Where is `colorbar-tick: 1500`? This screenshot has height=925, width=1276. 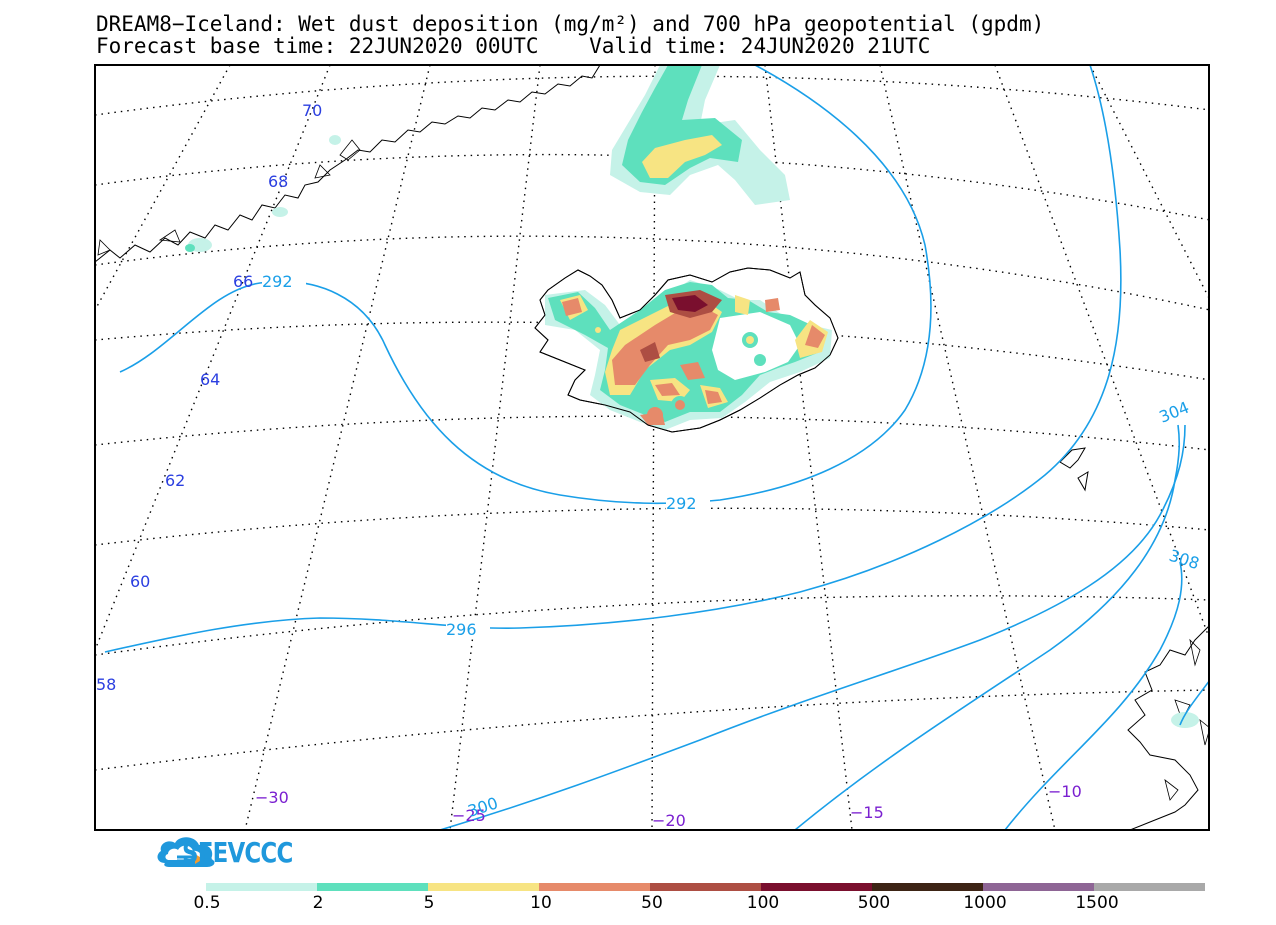 colorbar-tick: 1500 is located at coordinates (1097, 903).